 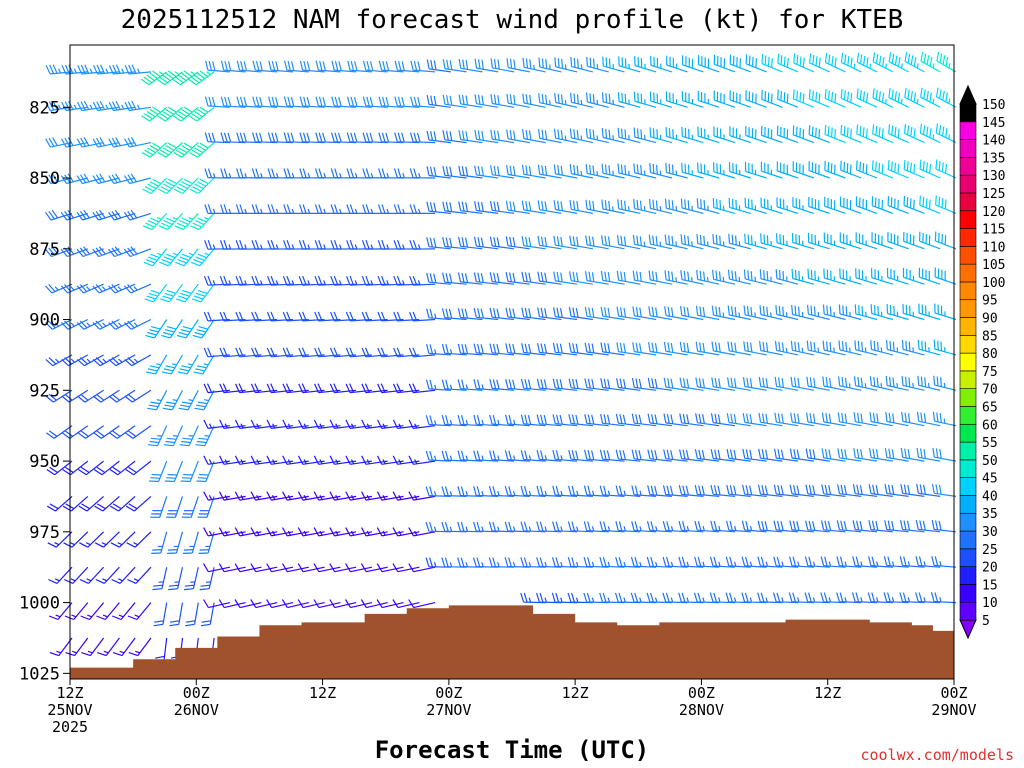 I want to click on pressure-axis: 82585087590092595097510001025, so click(x=44, y=391).